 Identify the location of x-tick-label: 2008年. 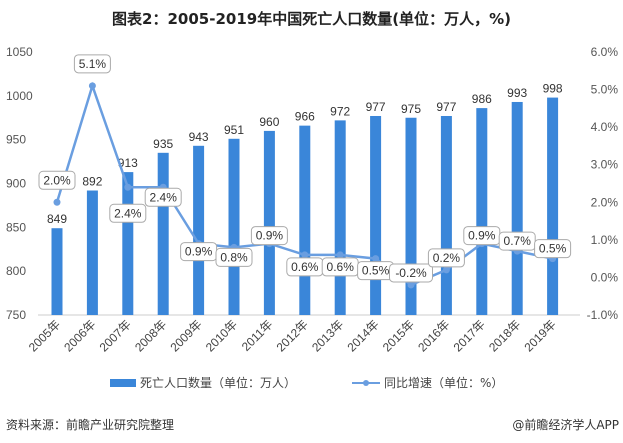
(150, 335).